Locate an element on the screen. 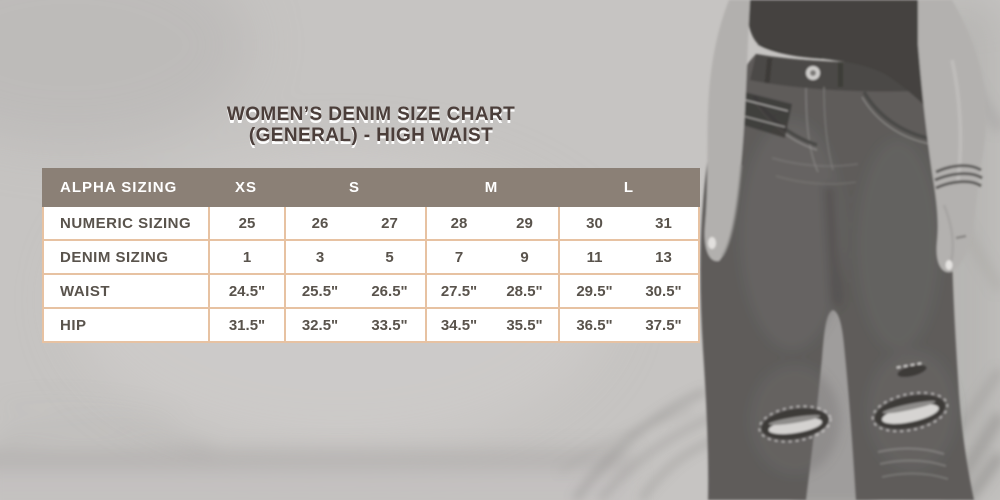 The width and height of the screenshot is (1000, 500). row-label: HIP is located at coordinates (73, 325).